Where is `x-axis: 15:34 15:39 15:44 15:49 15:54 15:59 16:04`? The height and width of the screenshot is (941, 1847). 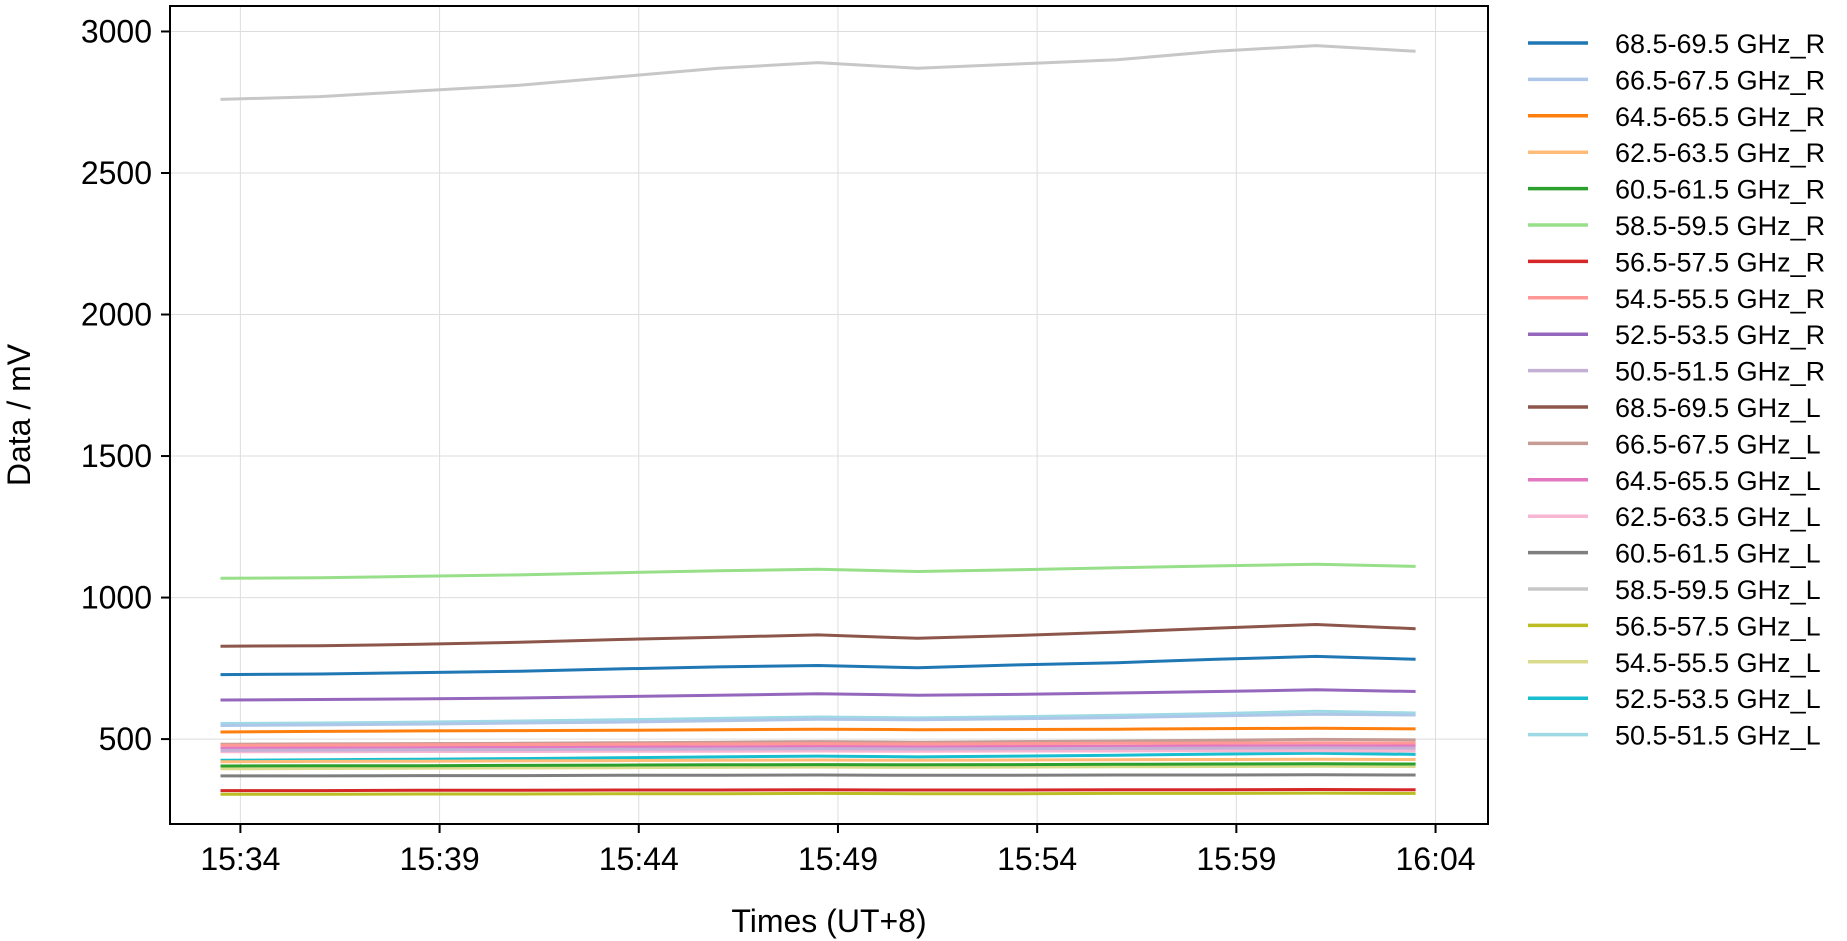
x-axis: 15:34 15:39 15:44 15:49 15:54 15:59 16:04 is located at coordinates (838, 850).